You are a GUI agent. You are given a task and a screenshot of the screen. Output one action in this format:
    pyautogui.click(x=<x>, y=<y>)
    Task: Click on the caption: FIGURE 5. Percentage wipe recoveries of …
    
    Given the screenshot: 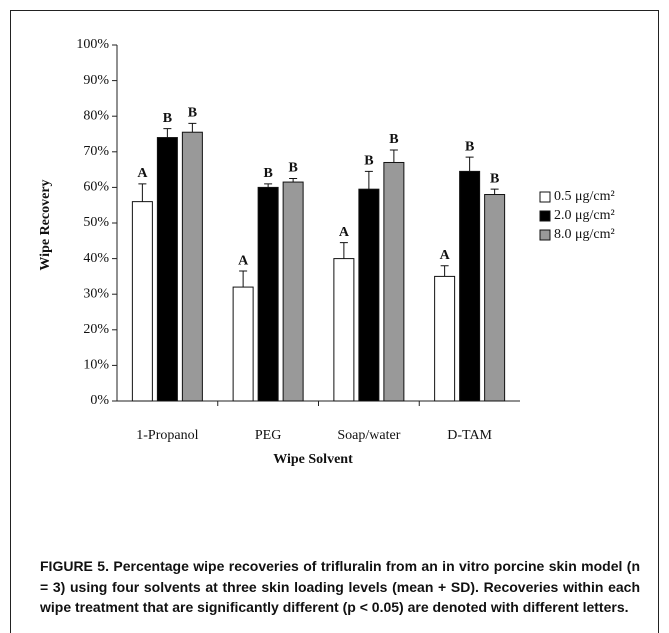 What is the action you would take?
    pyautogui.click(x=340, y=586)
    